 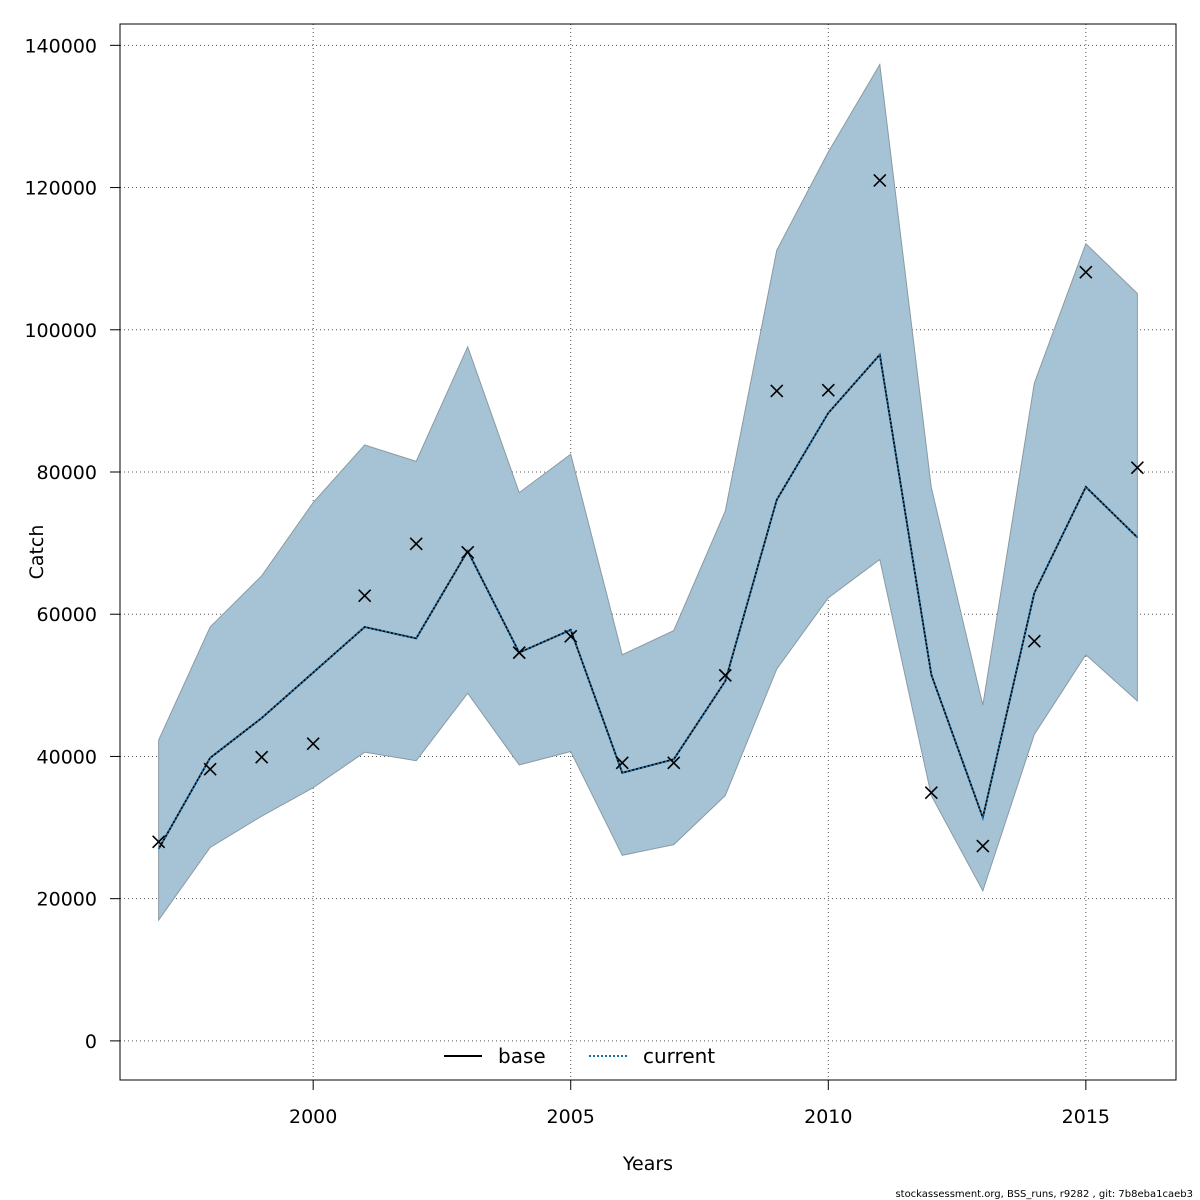 What do you see at coordinates (313, 1117) in the screenshot?
I see `x-tick-label: 2000` at bounding box center [313, 1117].